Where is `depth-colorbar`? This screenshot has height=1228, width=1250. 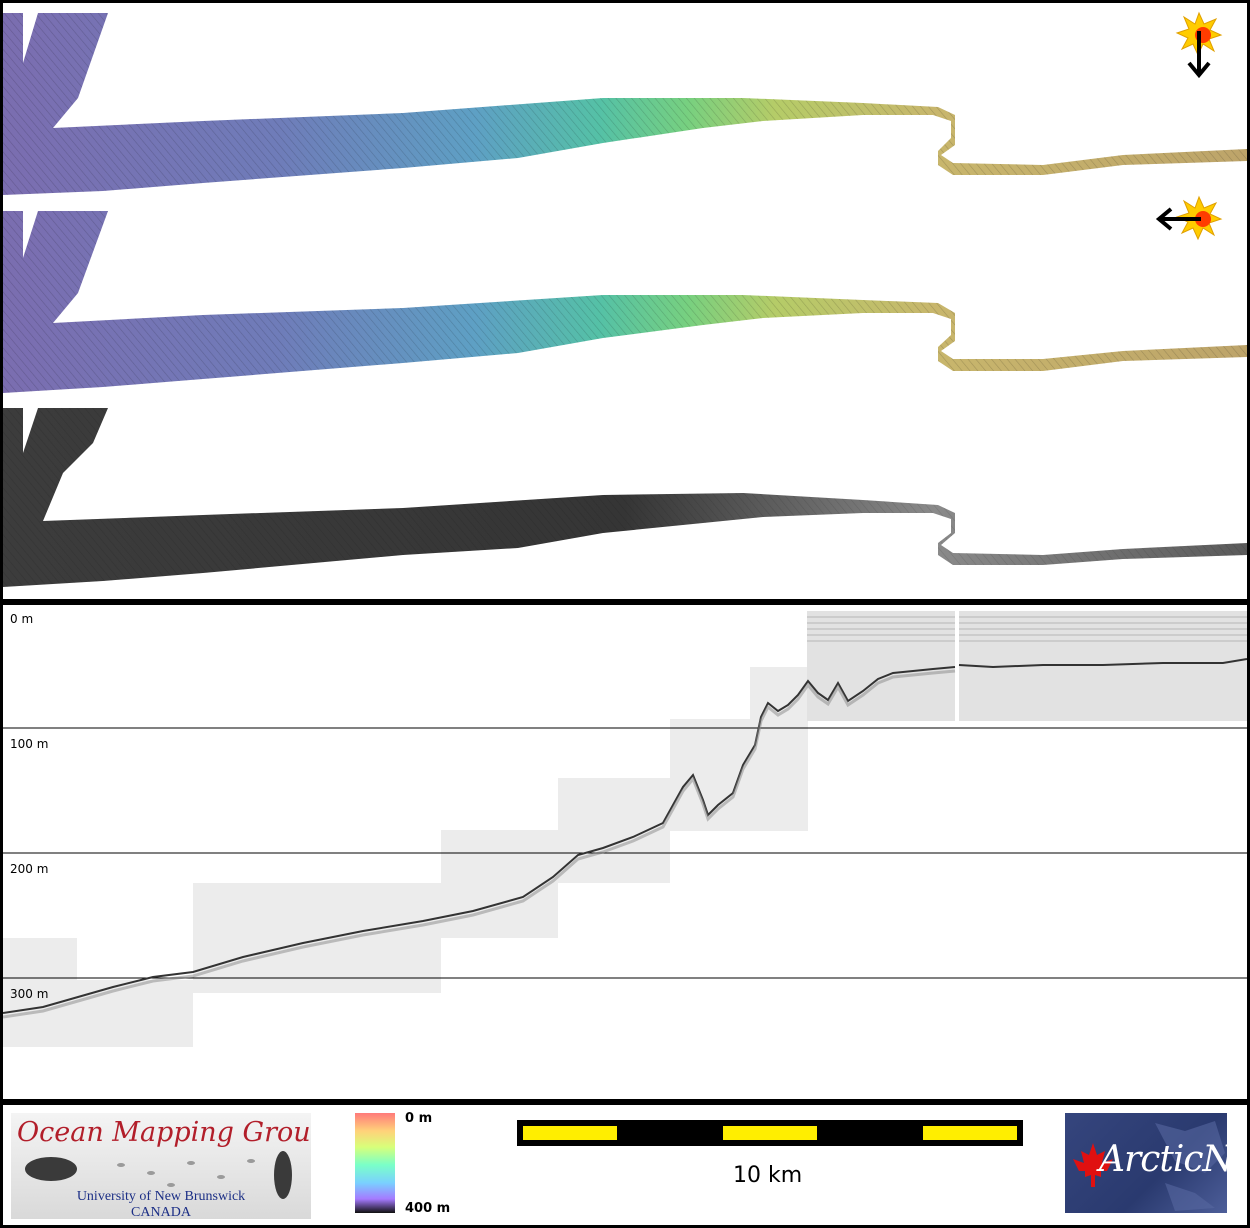 depth-colorbar is located at coordinates (375, 1163).